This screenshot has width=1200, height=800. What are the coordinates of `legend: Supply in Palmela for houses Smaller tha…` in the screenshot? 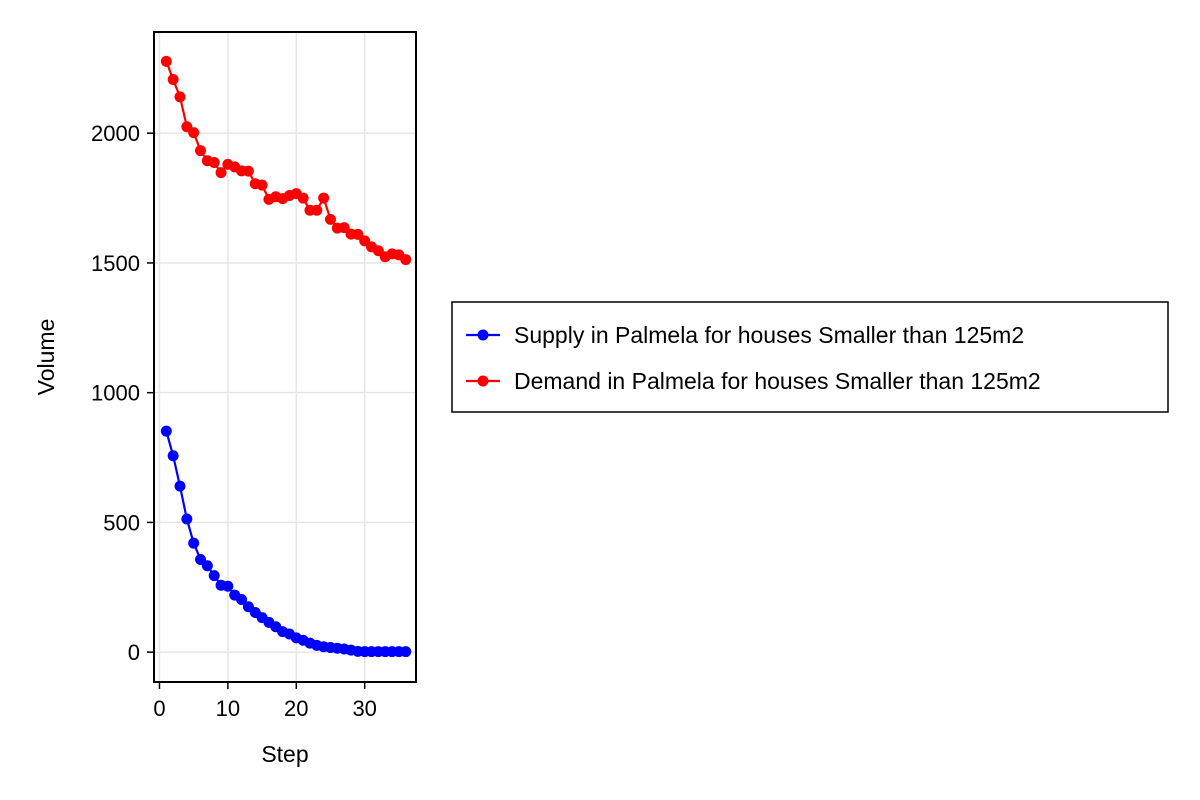 It's located at (810, 357).